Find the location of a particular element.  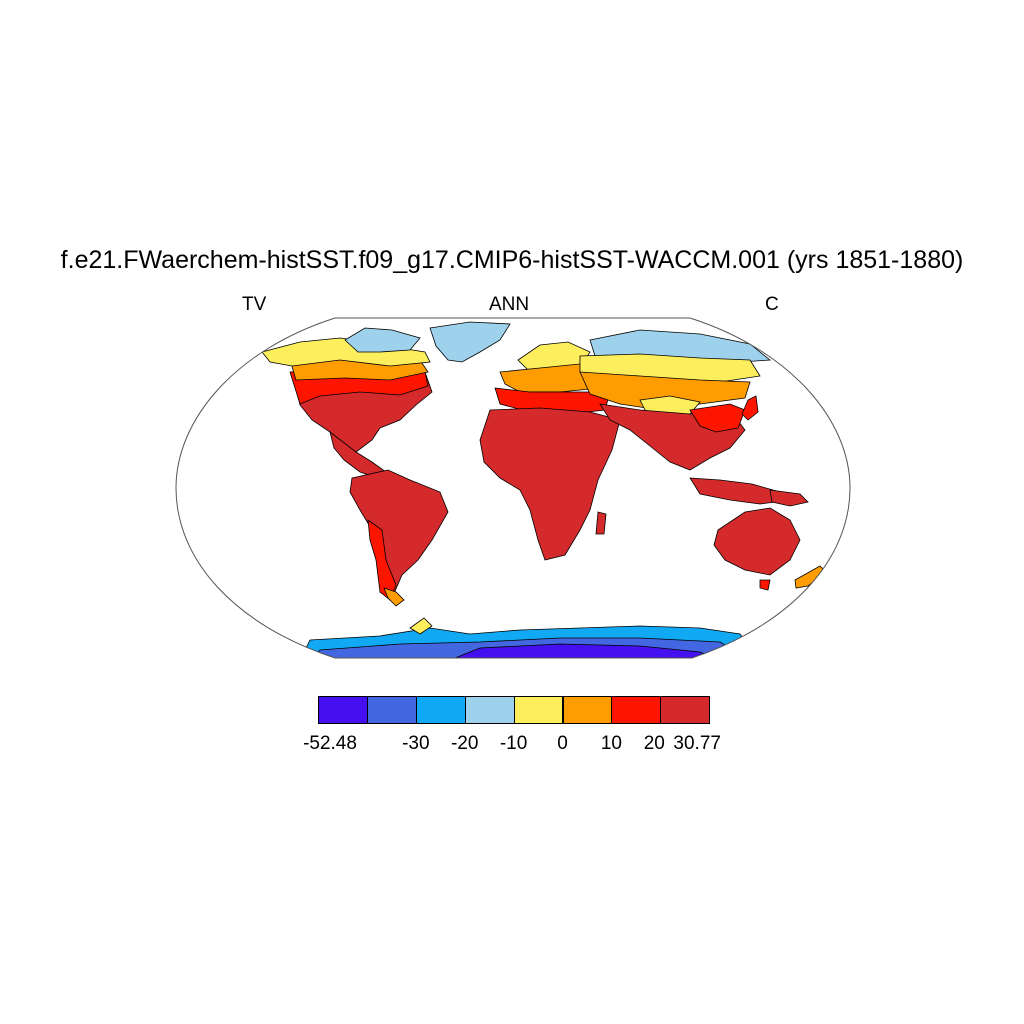

madagascar is located at coordinates (601, 523).